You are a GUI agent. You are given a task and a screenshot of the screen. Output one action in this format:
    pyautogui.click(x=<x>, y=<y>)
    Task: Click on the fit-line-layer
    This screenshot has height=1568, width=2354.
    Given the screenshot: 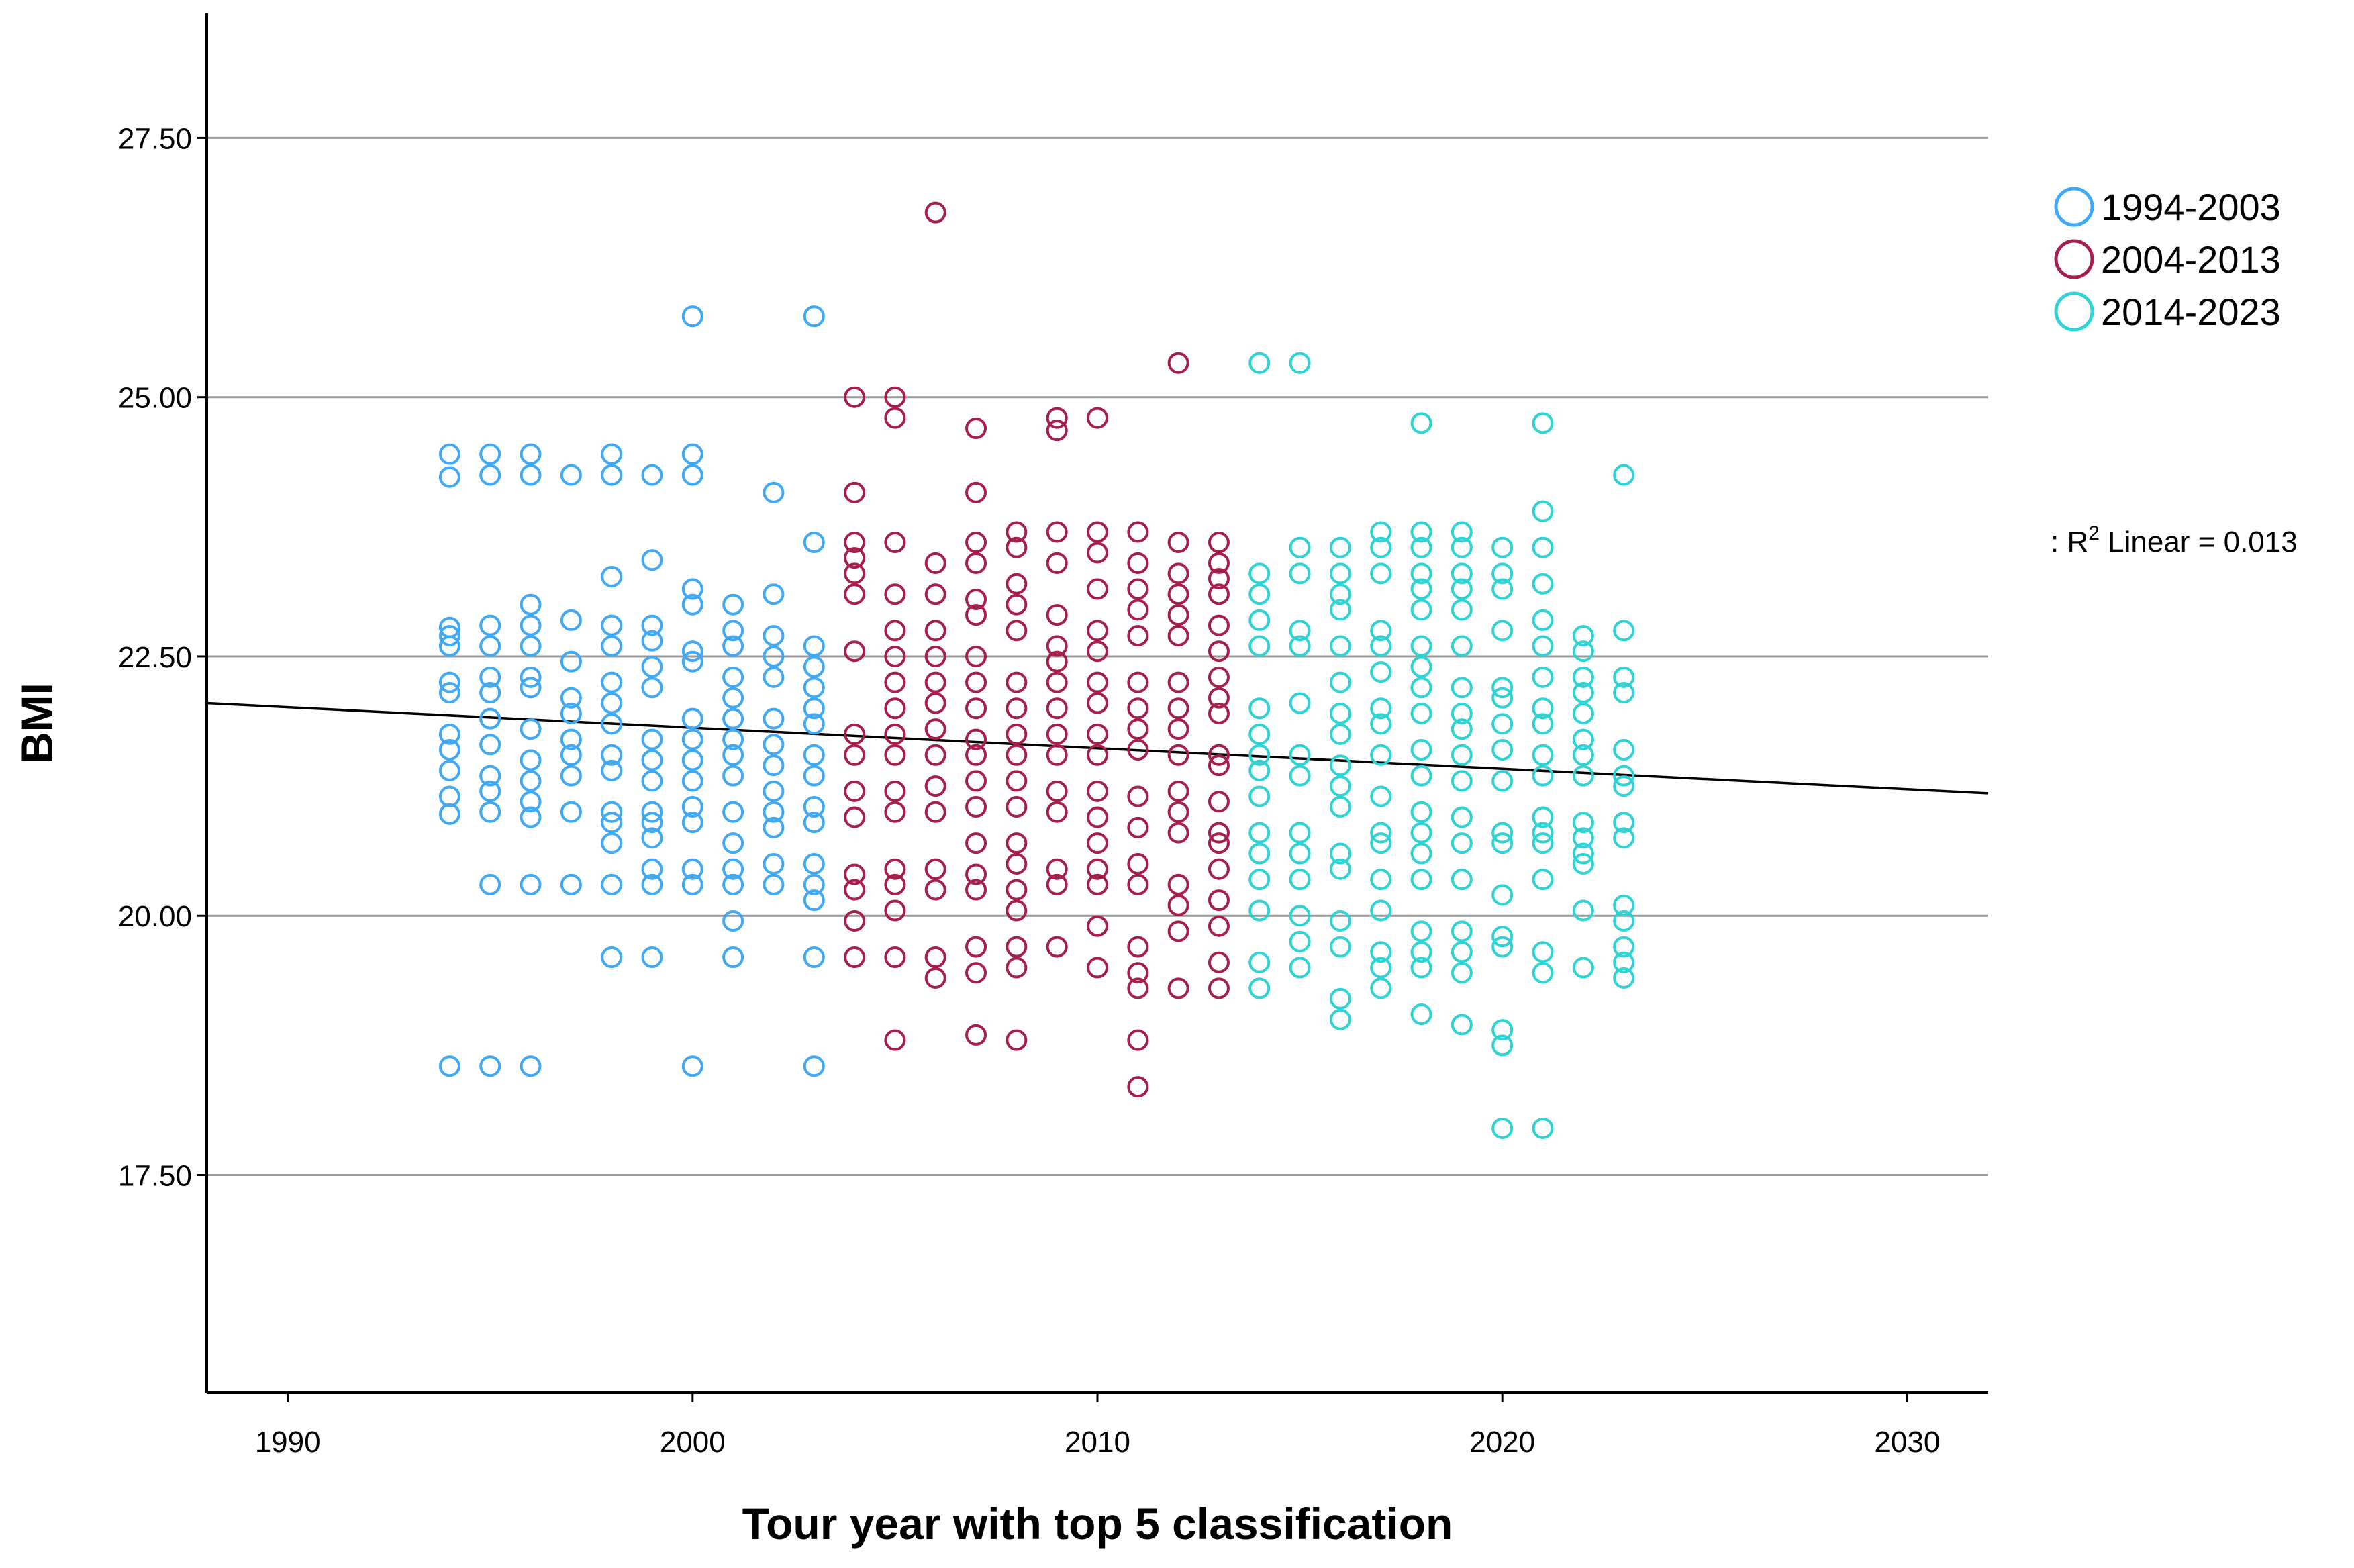 What is the action you would take?
    pyautogui.click(x=1098, y=748)
    